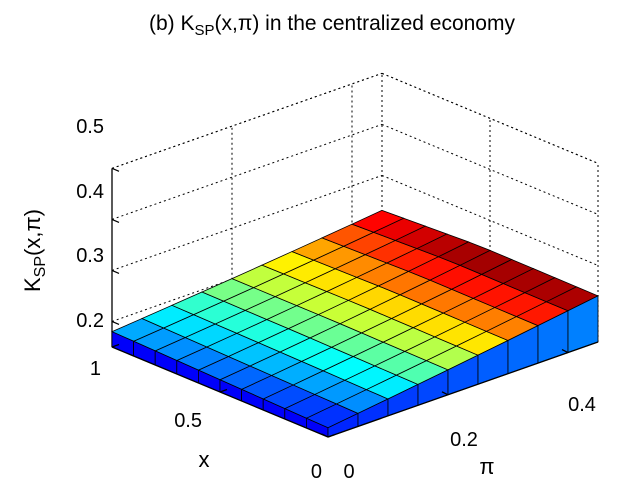 The height and width of the screenshot is (485, 621). What do you see at coordinates (90, 256) in the screenshot?
I see `z-tick-label: 0.3` at bounding box center [90, 256].